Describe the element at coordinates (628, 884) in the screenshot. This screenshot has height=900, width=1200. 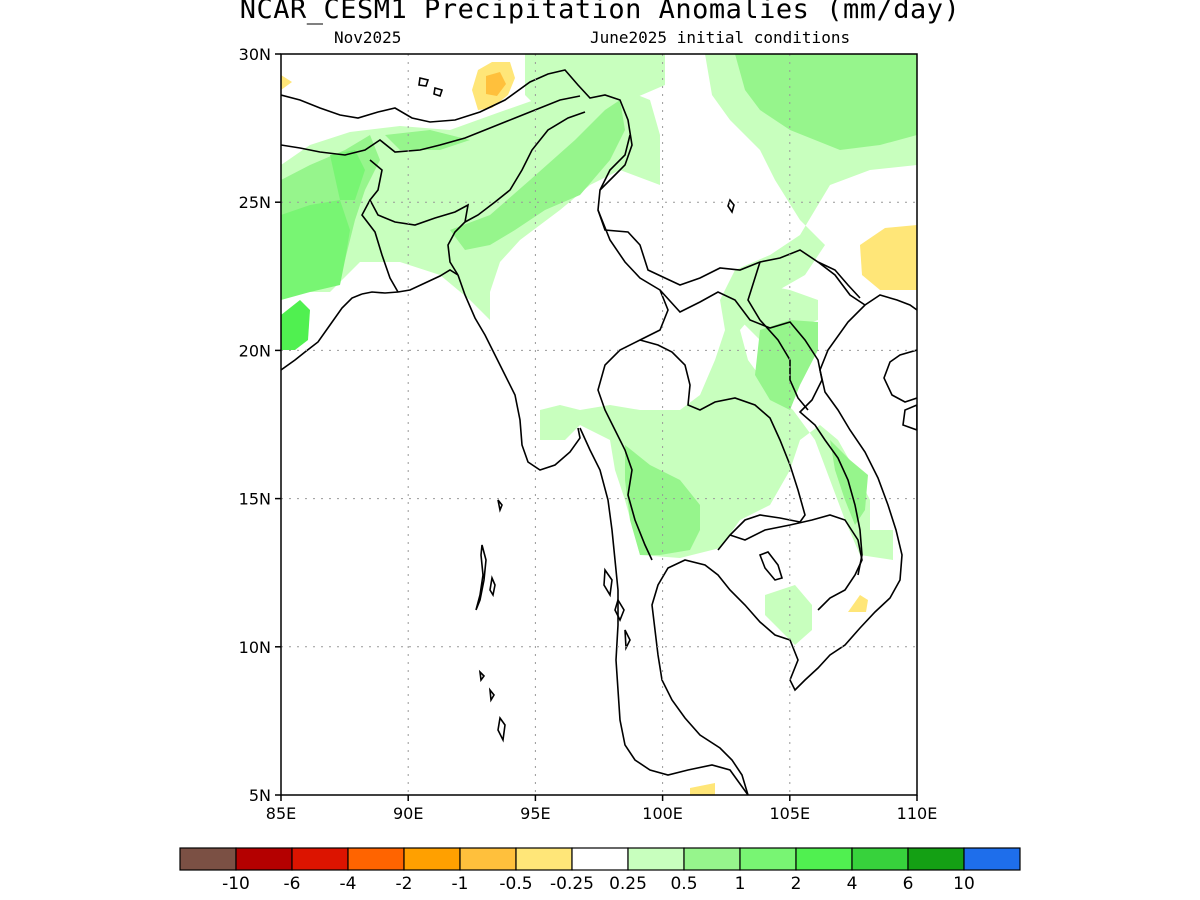
I see `colorbar-label: 0.25` at that location.